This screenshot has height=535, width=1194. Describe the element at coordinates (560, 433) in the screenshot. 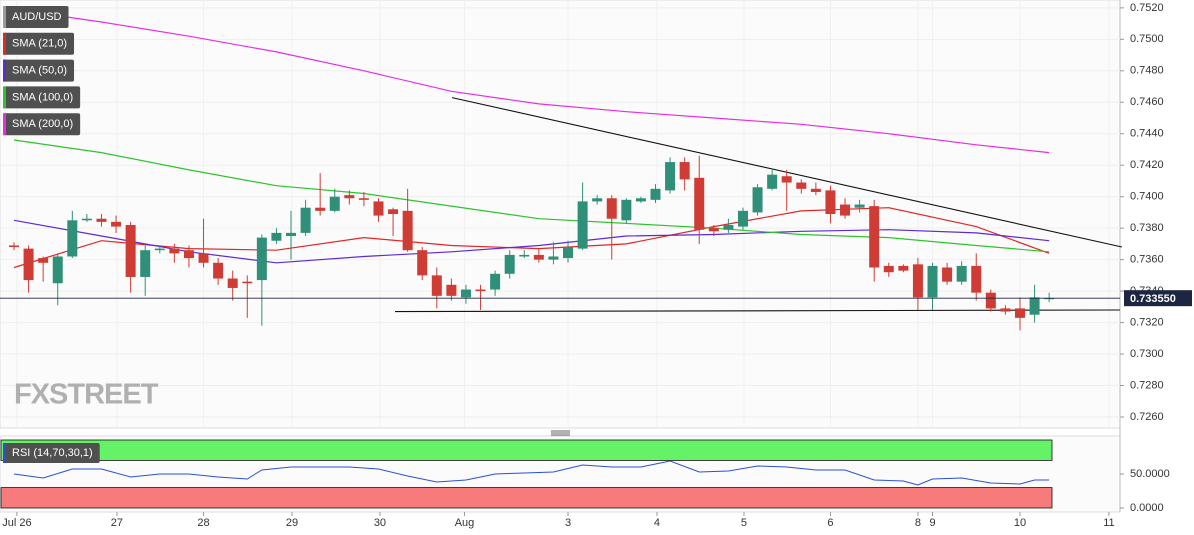

I see `pane-resize-handle` at that location.